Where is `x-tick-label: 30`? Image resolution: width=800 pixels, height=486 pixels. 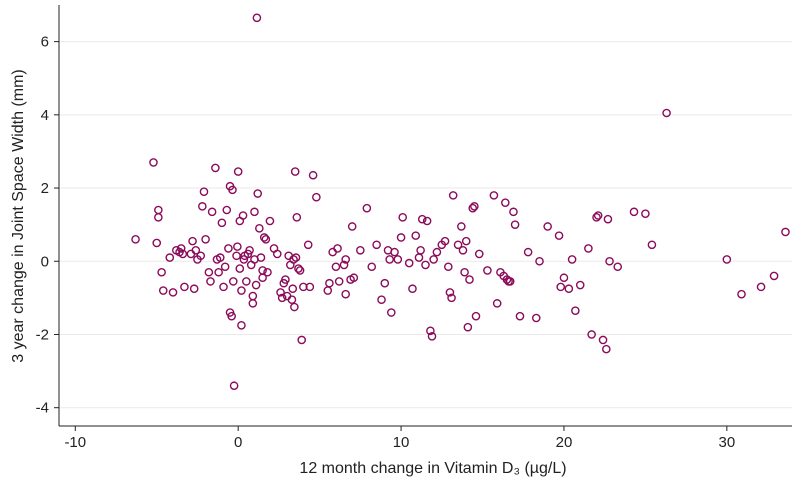 x-tick-label: 30 is located at coordinates (727, 442).